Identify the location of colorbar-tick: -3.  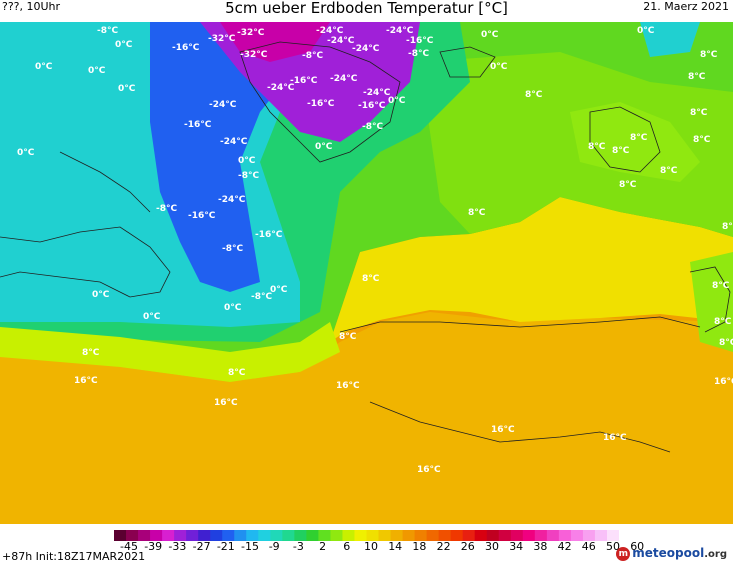
(298, 546).